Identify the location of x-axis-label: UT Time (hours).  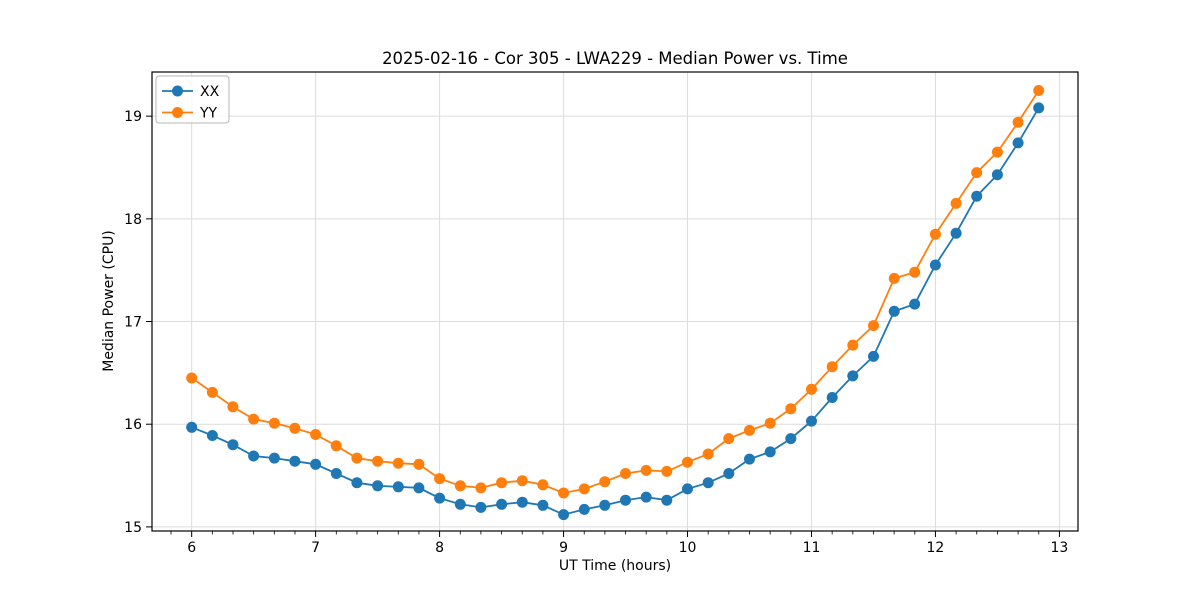
(615, 566).